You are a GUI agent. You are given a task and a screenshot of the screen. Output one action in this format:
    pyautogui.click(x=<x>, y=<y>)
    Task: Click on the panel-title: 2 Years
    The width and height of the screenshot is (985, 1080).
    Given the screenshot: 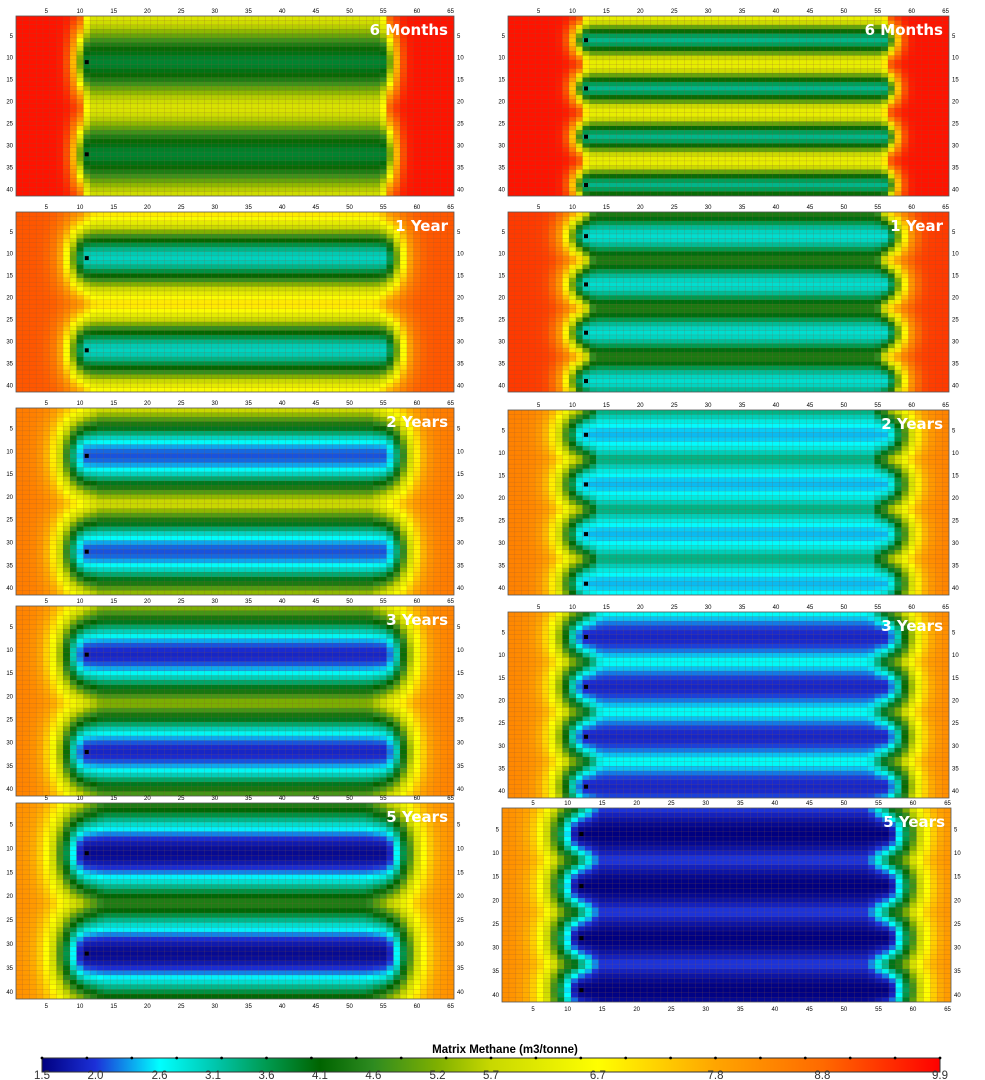 What is the action you would take?
    pyautogui.click(x=912, y=424)
    